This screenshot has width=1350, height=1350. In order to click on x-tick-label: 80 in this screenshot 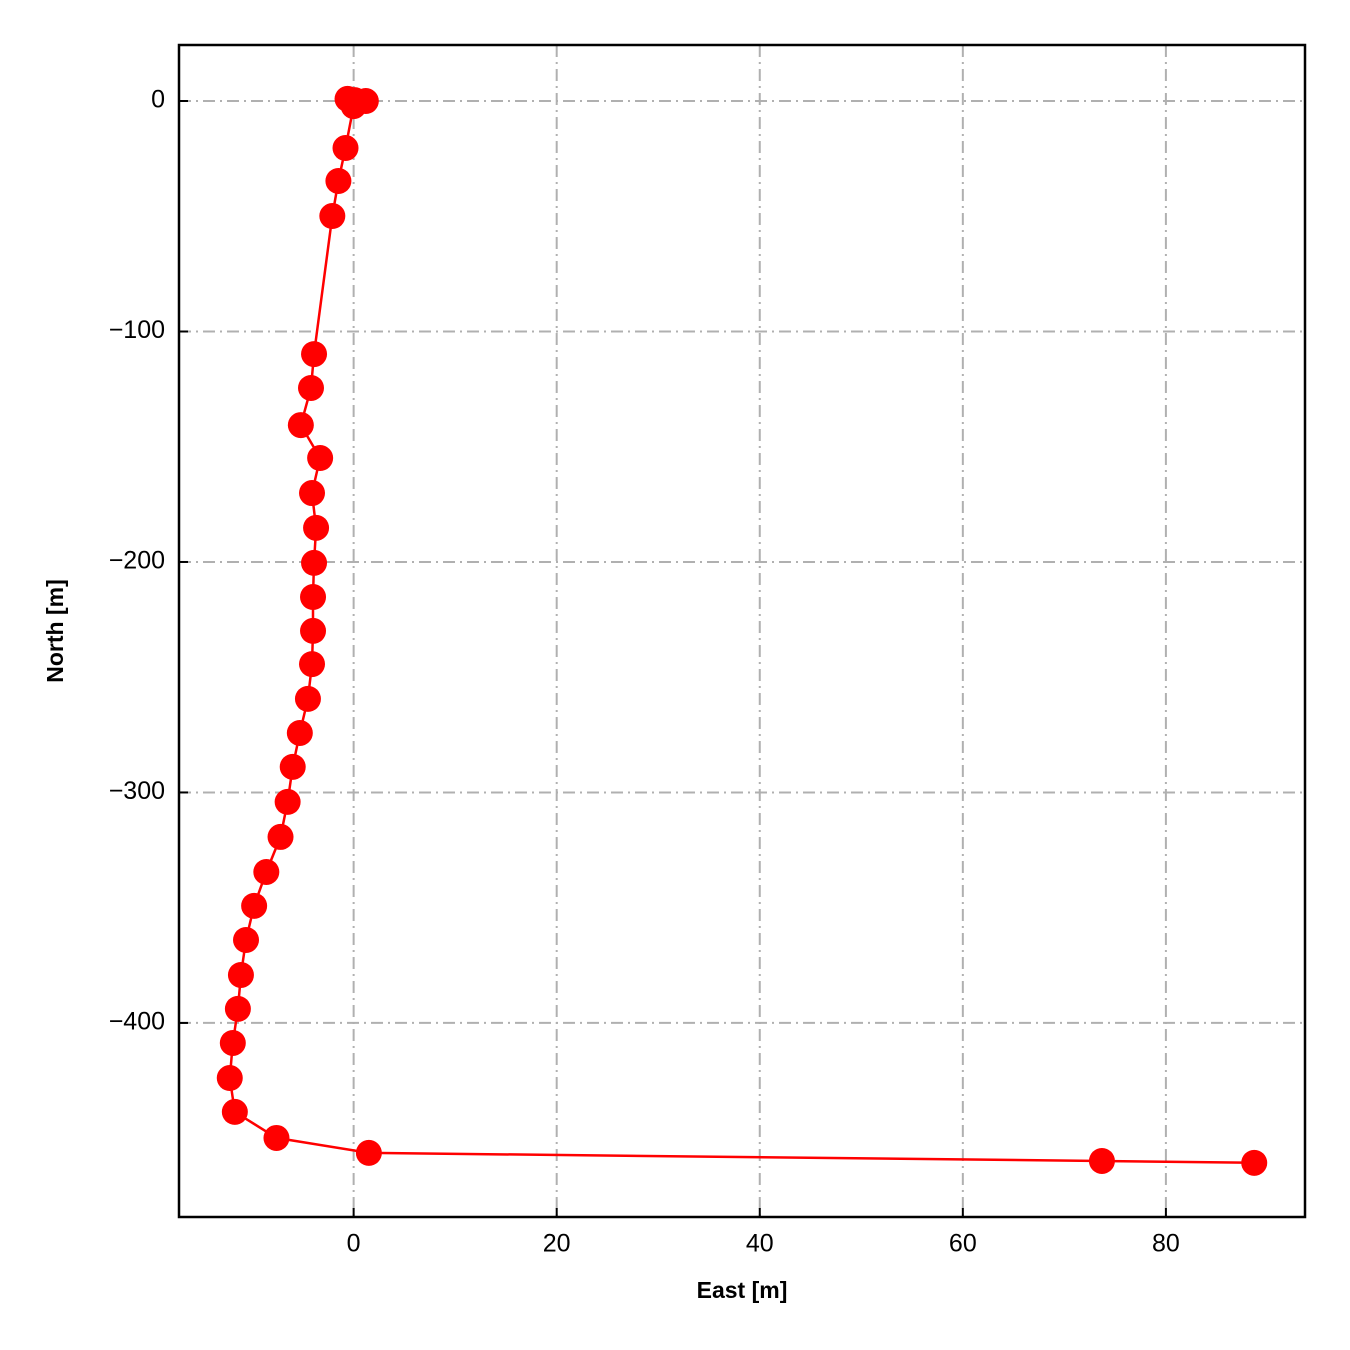, I will do `click(1166, 1244)`.